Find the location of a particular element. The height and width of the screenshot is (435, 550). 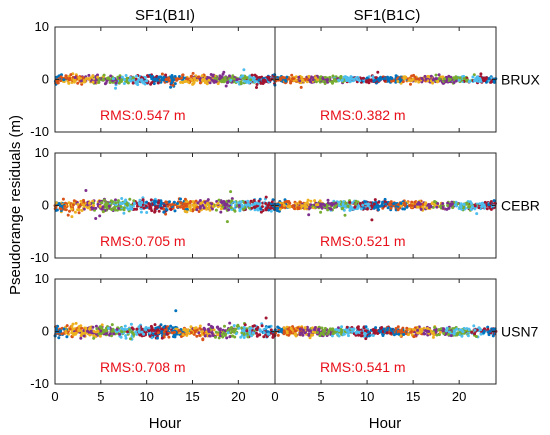

station-label-cebr: CEBR is located at coordinates (520, 206).